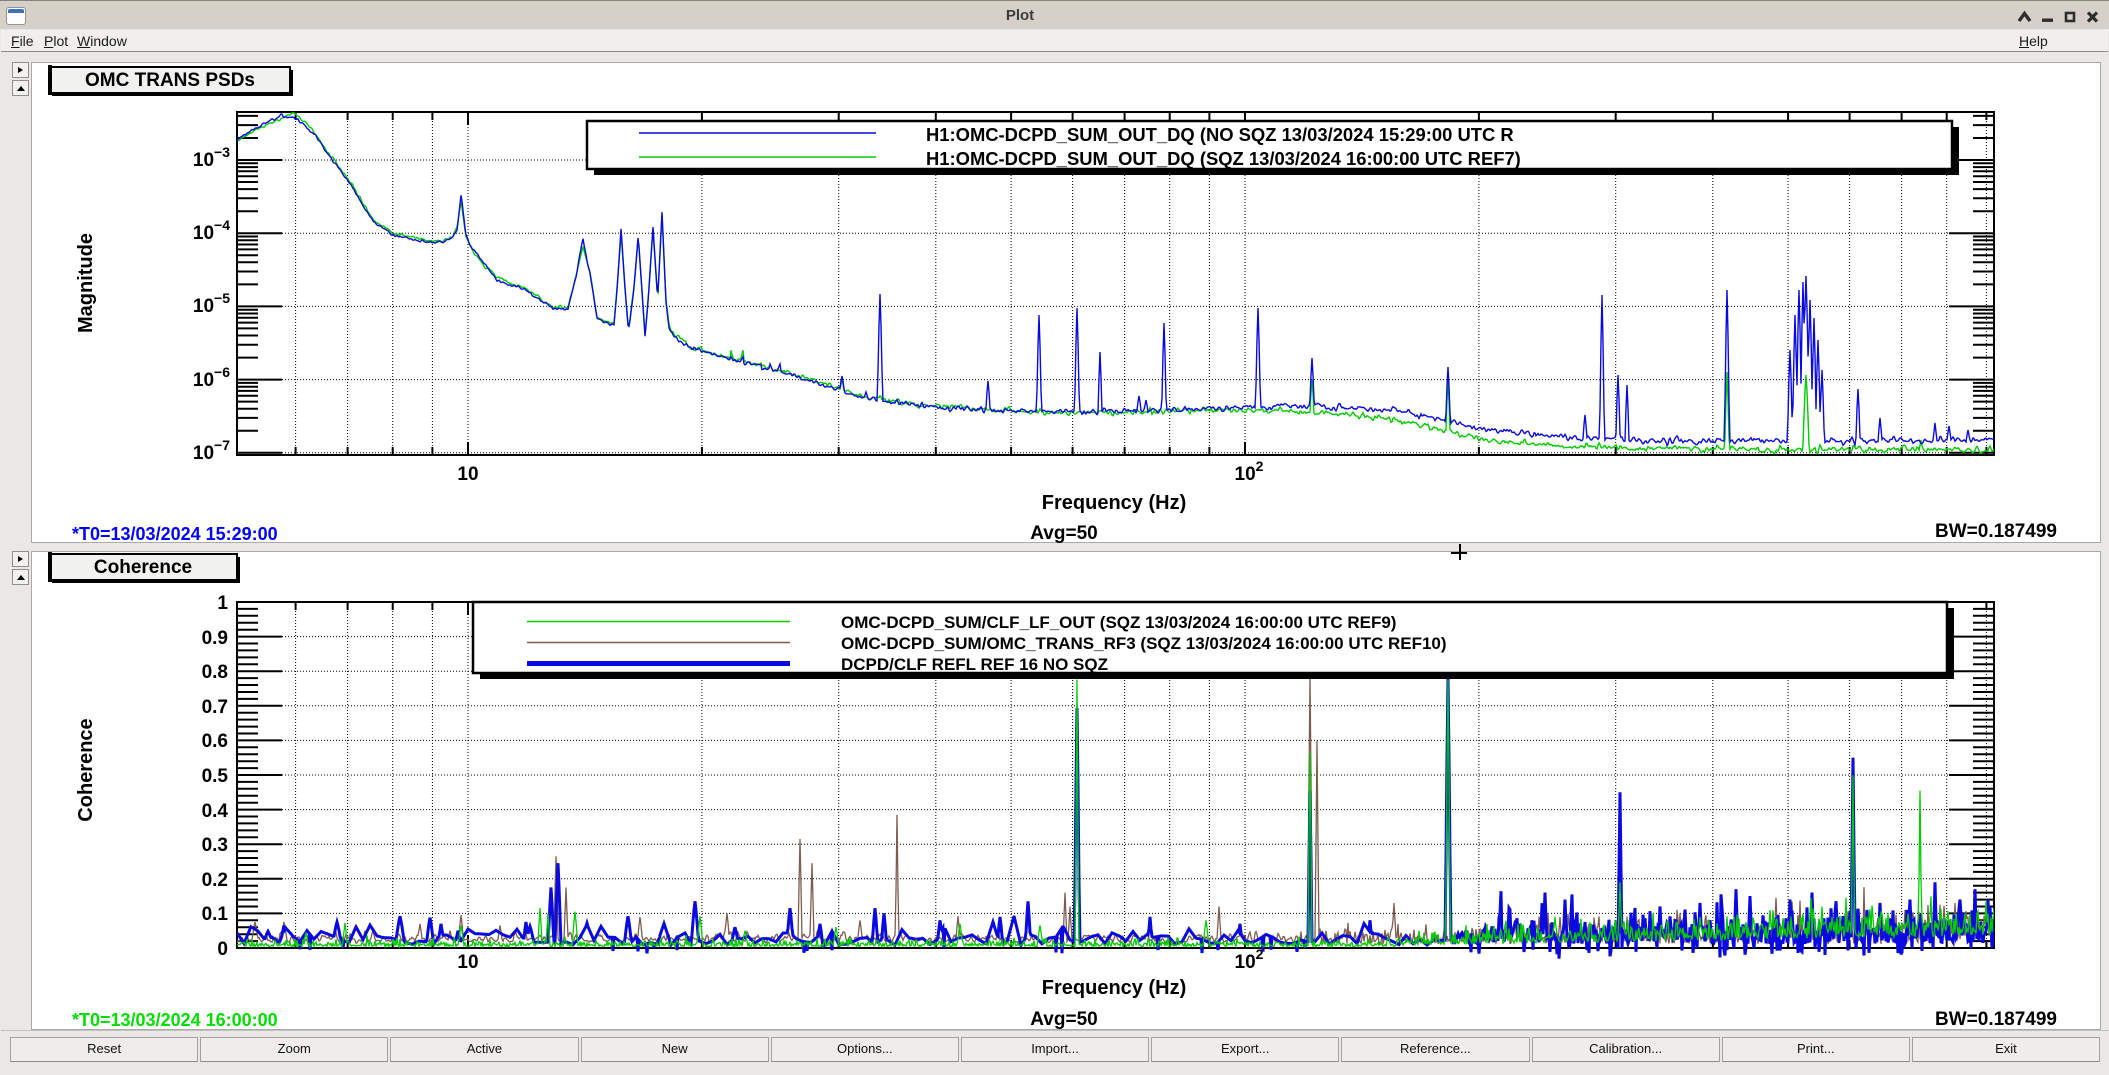  Describe the element at coordinates (86, 283) in the screenshot. I see `svg-text: Magnitude` at that location.